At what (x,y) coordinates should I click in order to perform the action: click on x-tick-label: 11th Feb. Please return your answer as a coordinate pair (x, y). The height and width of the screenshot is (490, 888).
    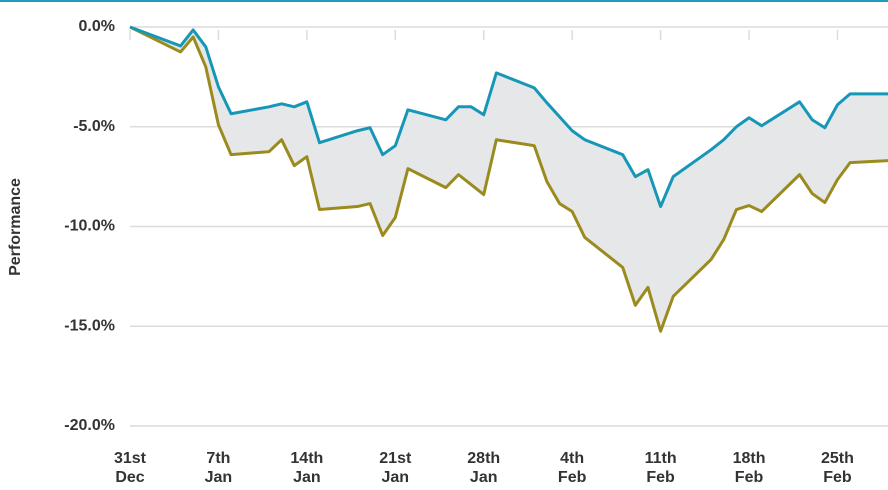
    Looking at the image, I should click on (660, 468).